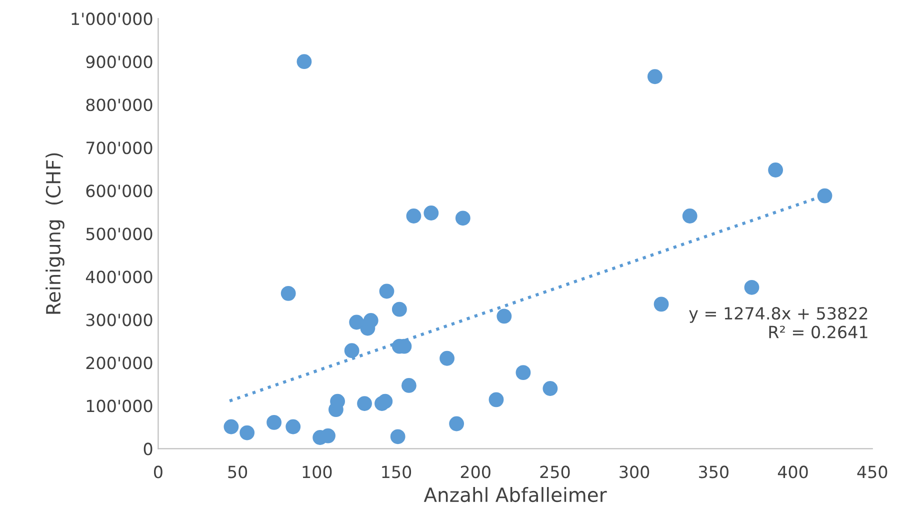 The image size is (904, 531). I want to click on y-axis-title: Reinigung (CHF), so click(55, 233).